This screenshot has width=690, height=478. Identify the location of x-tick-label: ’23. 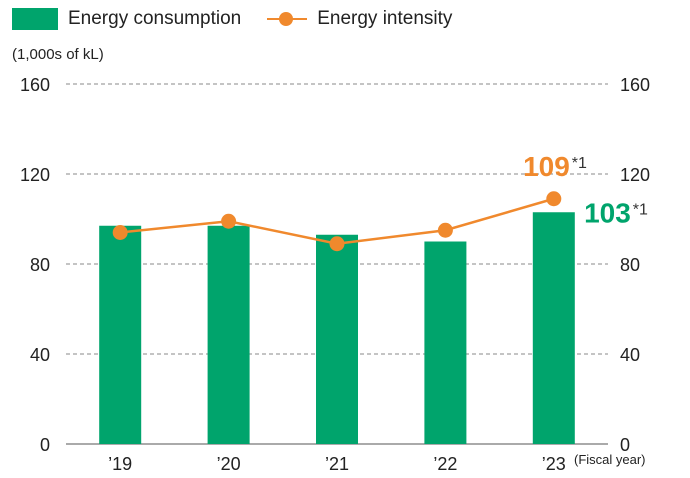
(554, 464).